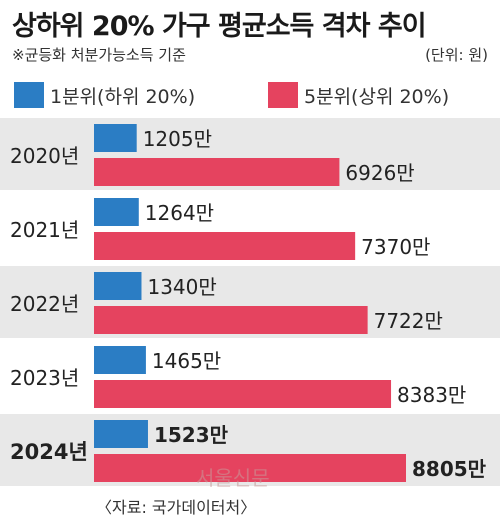 This screenshot has width=500, height=521. What do you see at coordinates (29, 95) in the screenshot?
I see `legend-swatch-low` at bounding box center [29, 95].